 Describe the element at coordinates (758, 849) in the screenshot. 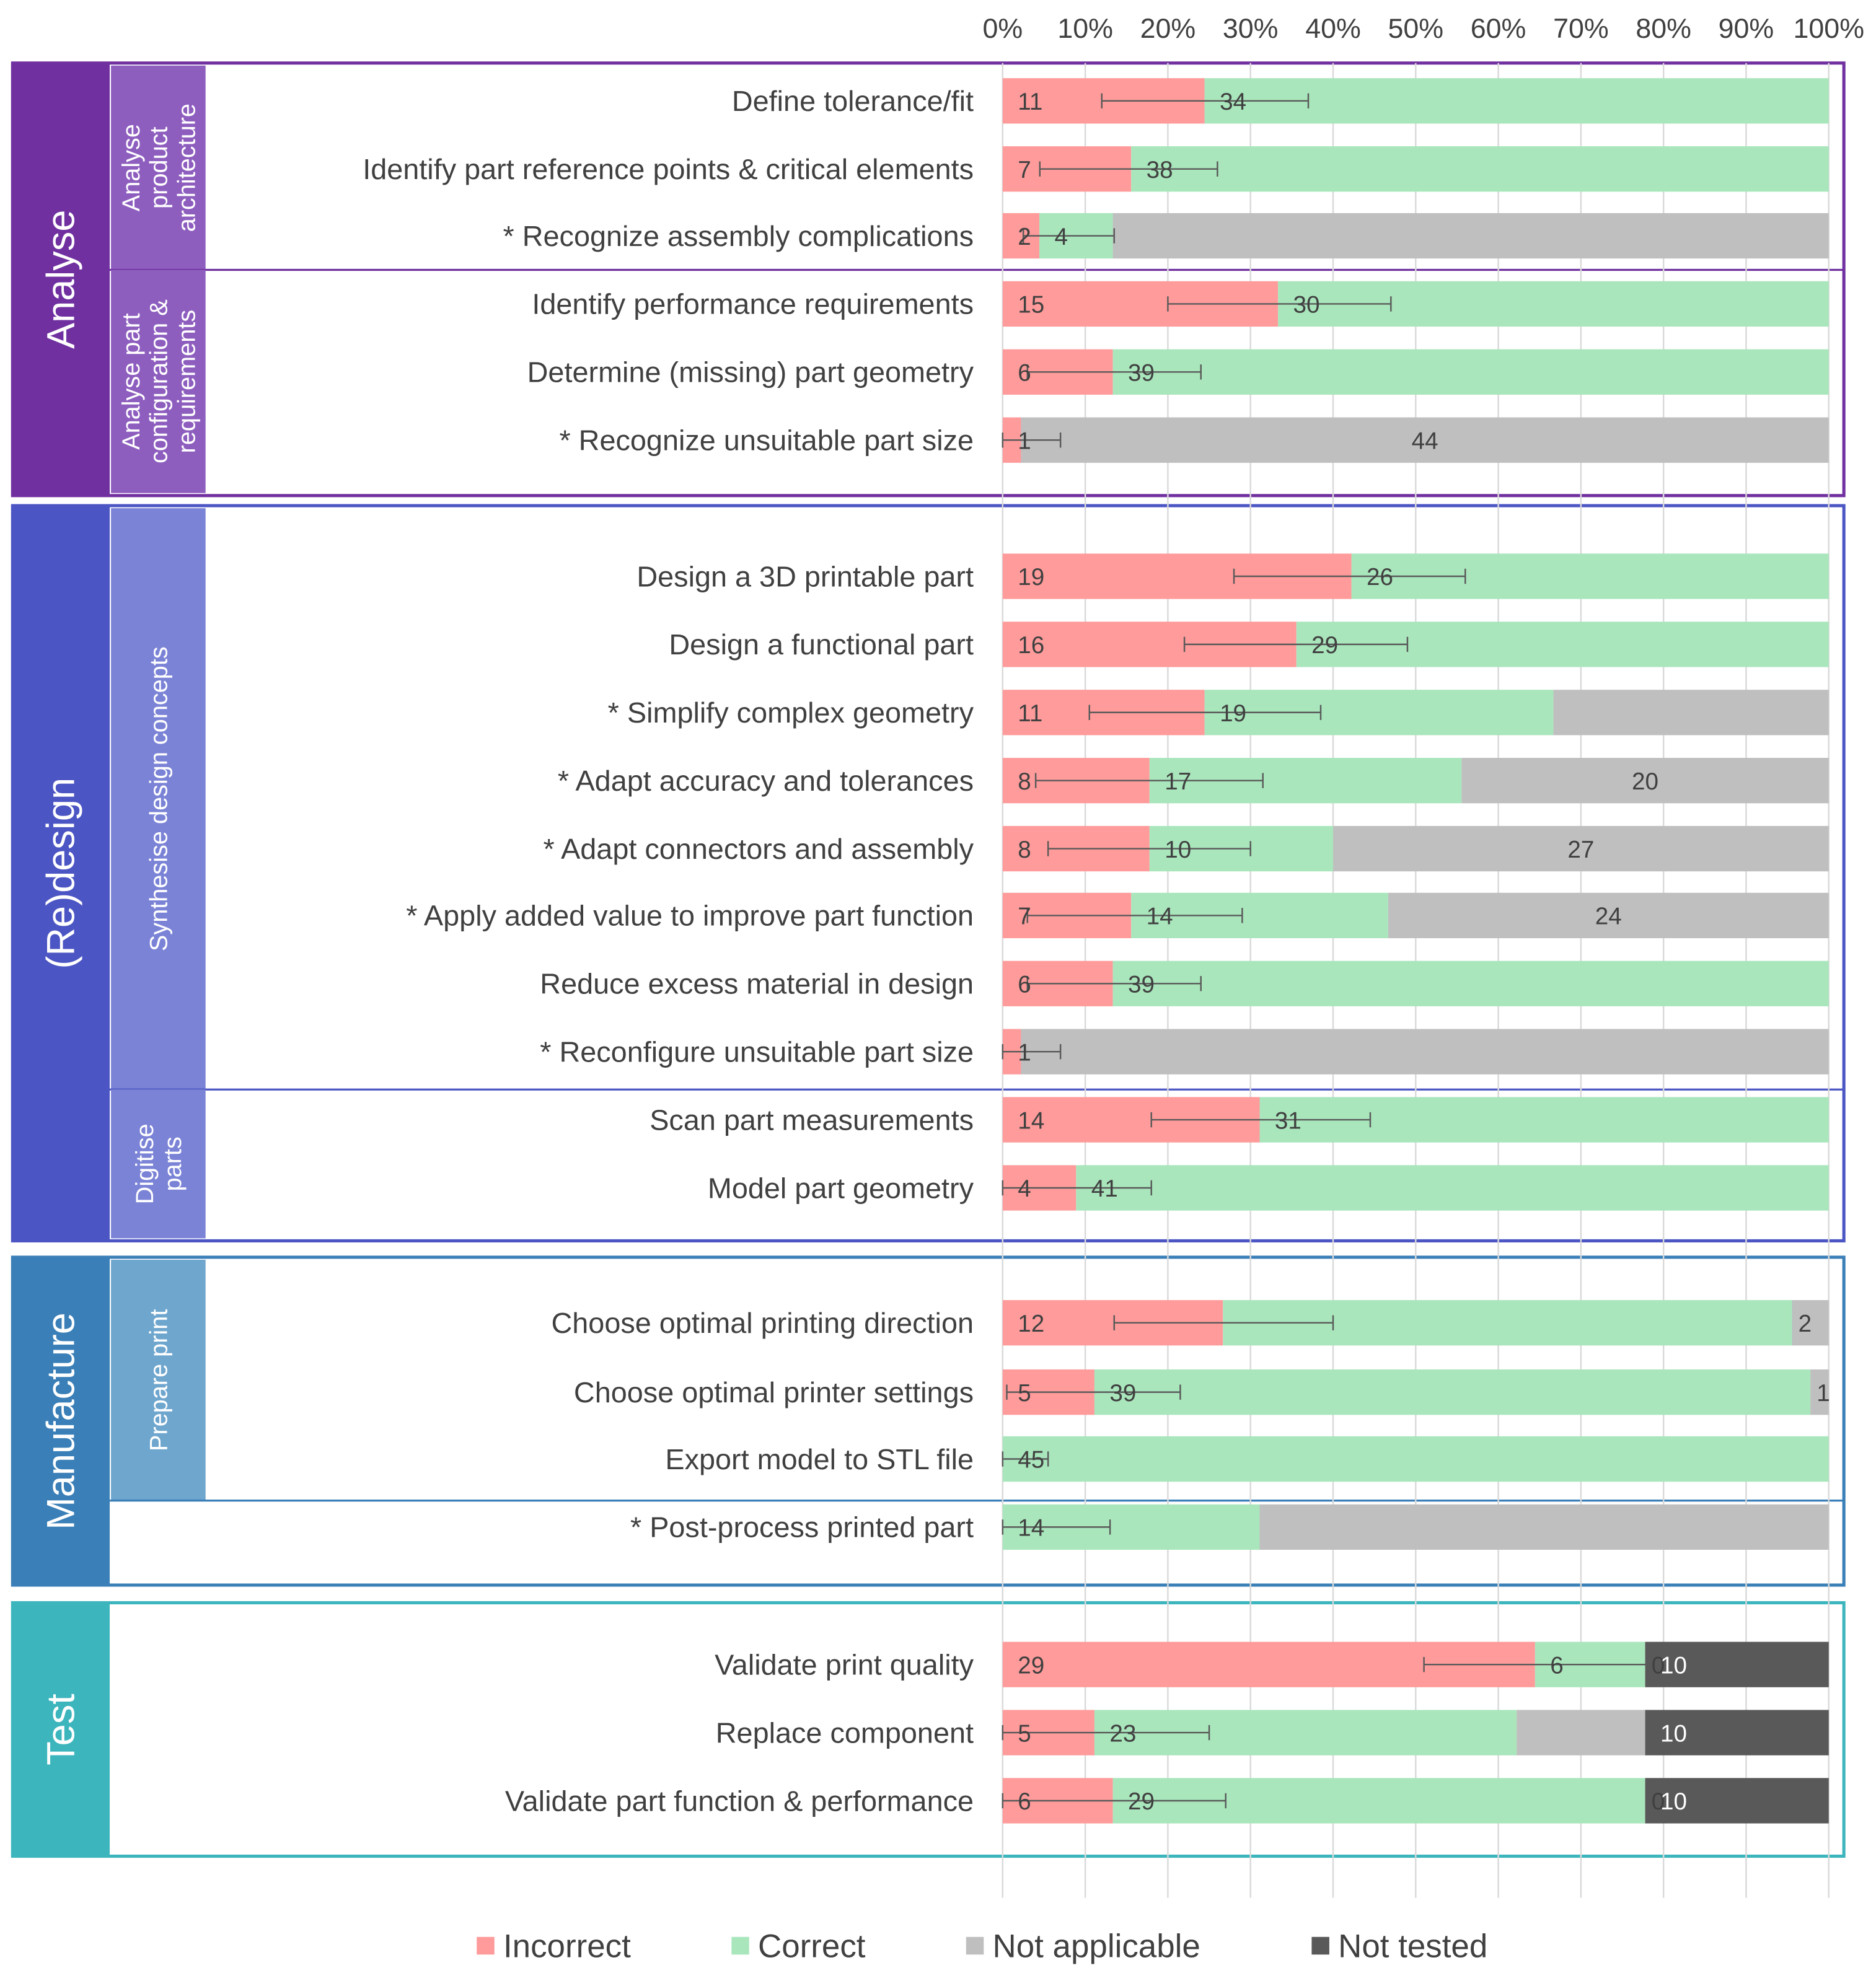

I see `row-label: * Adapt connectors and assembly` at that location.